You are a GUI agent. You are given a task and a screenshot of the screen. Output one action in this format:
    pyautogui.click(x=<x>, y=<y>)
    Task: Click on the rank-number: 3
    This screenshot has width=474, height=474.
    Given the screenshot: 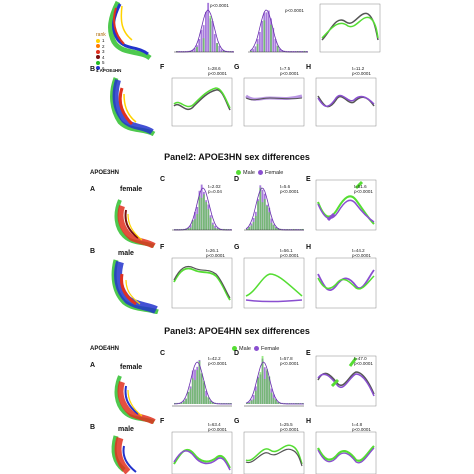 What is the action you would take?
    pyautogui.click(x=103, y=51)
    